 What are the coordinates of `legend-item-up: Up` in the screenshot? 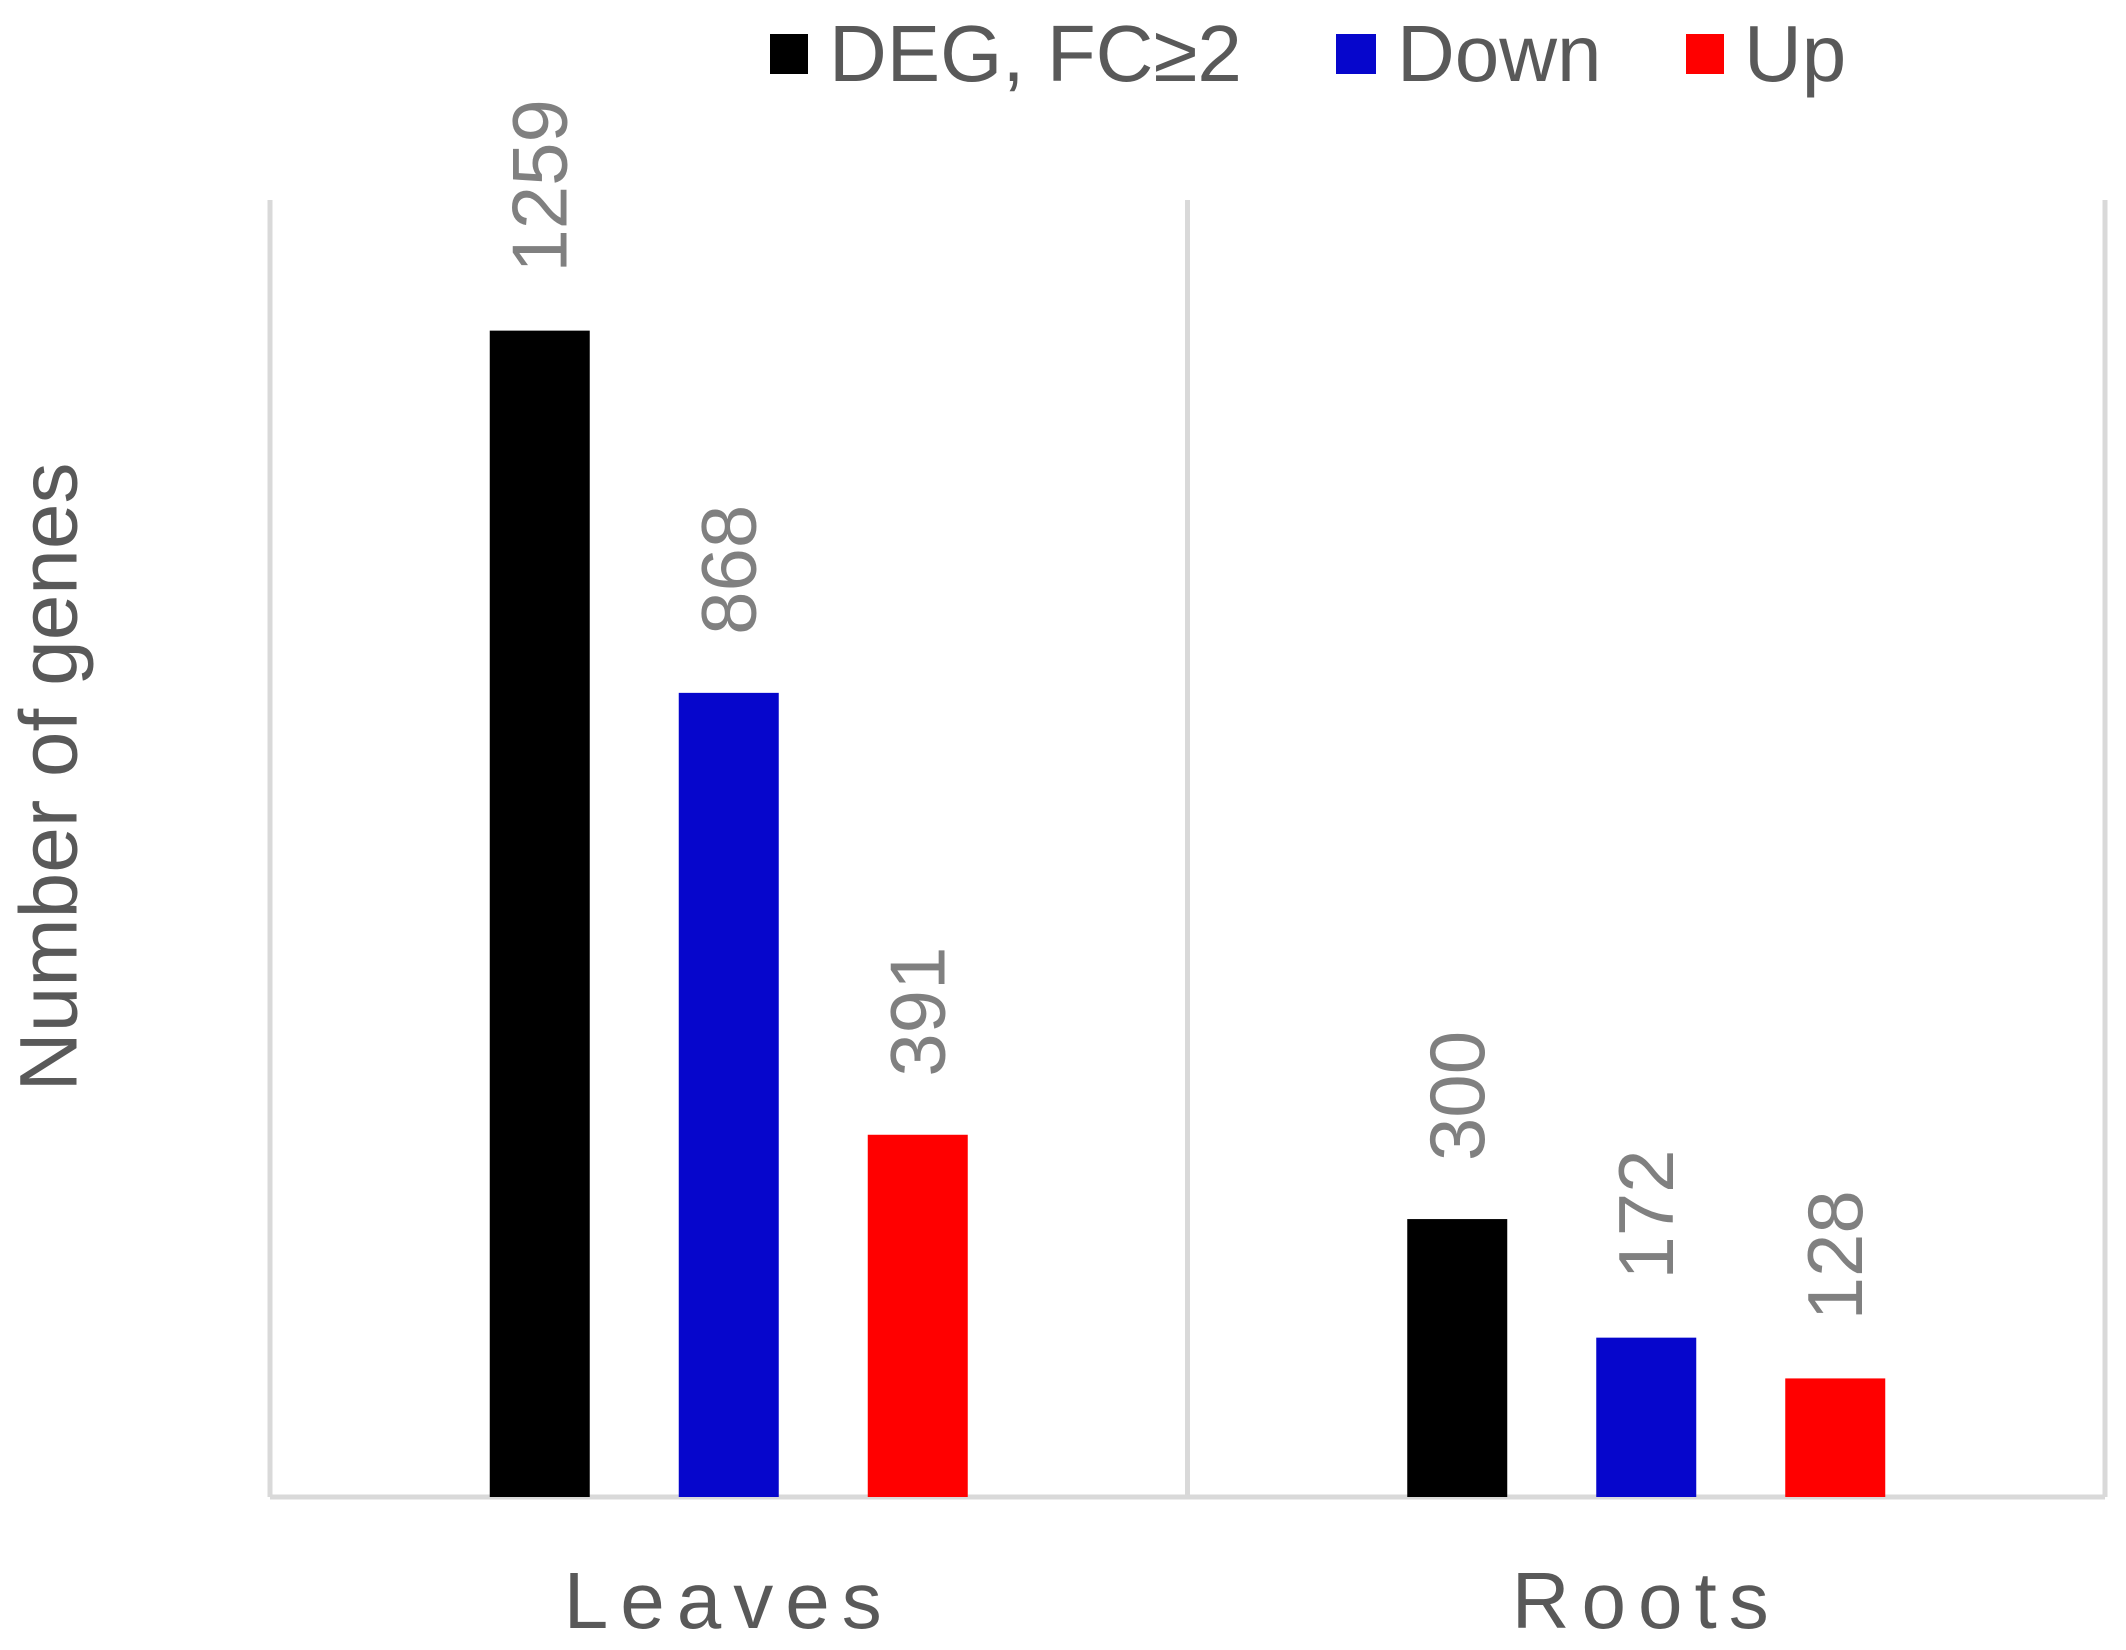 It's located at (1766, 53).